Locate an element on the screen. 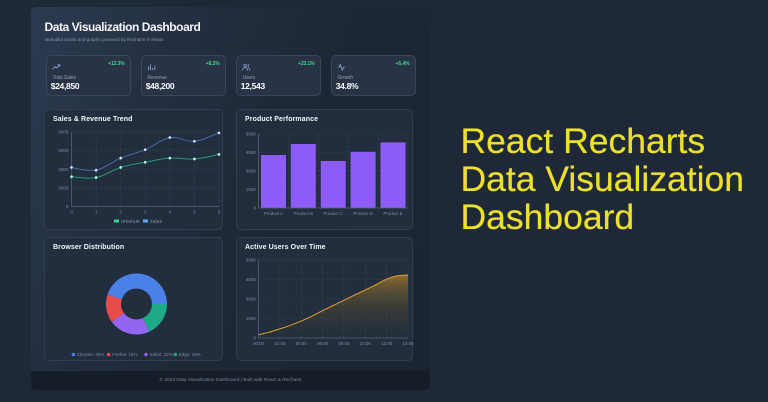 The width and height of the screenshot is (768, 402). svg-text: 14:00 is located at coordinates (409, 343).